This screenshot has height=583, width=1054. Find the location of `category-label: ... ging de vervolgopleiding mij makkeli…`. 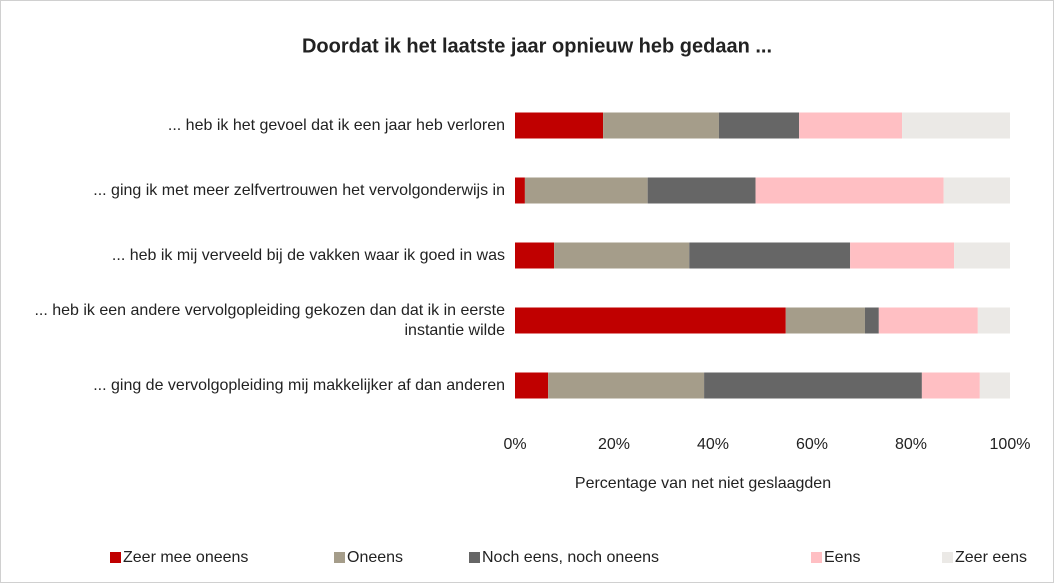

category-label: ... ging de vervolgopleiding mij makkeli… is located at coordinates (299, 385).